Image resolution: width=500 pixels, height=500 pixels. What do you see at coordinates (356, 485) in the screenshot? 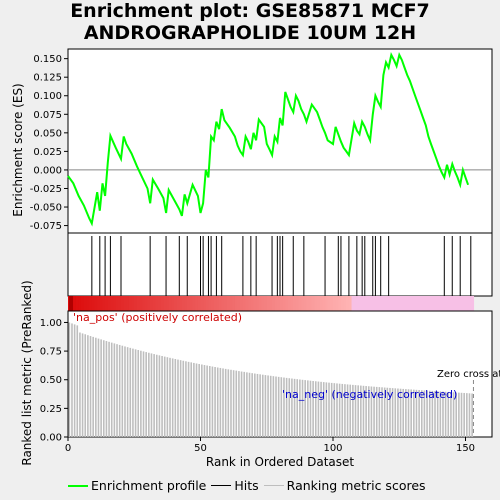
I see `legend-label-ranking: Ranking metric scores` at bounding box center [356, 485].